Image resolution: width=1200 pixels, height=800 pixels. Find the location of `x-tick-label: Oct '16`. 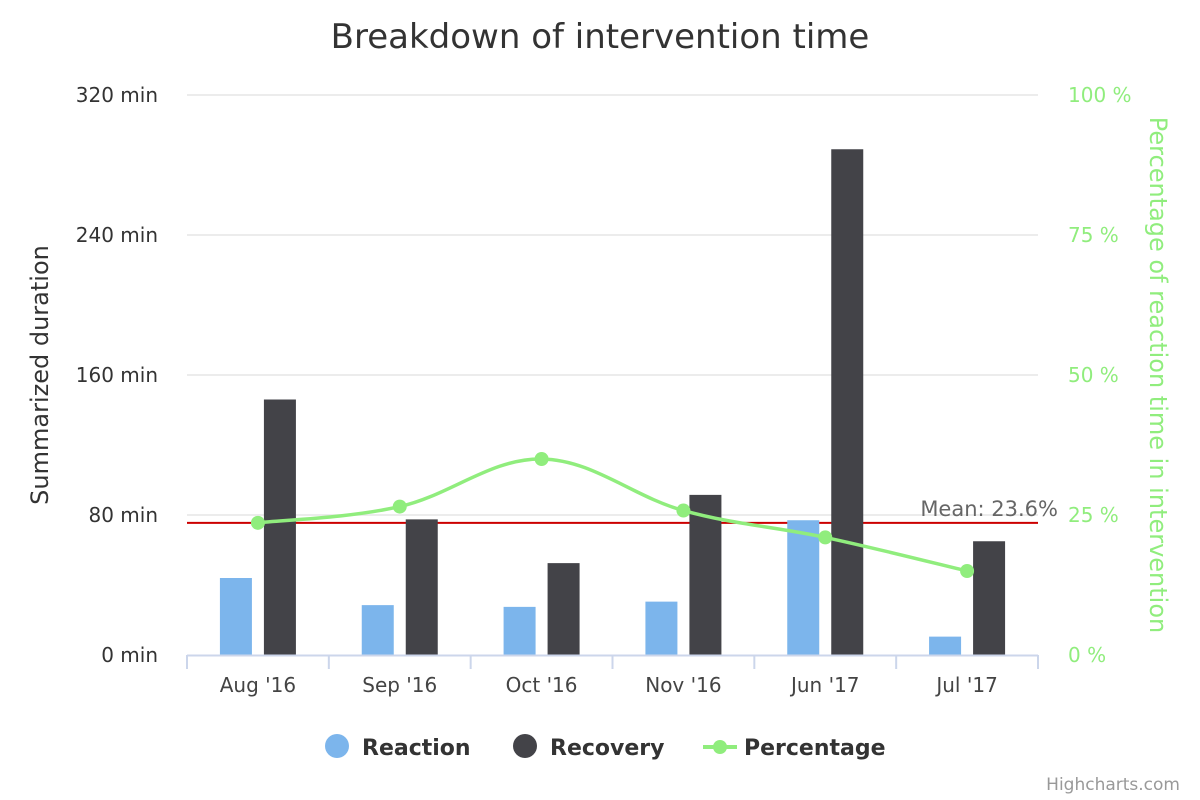

x-tick-label: Oct '16 is located at coordinates (542, 685).